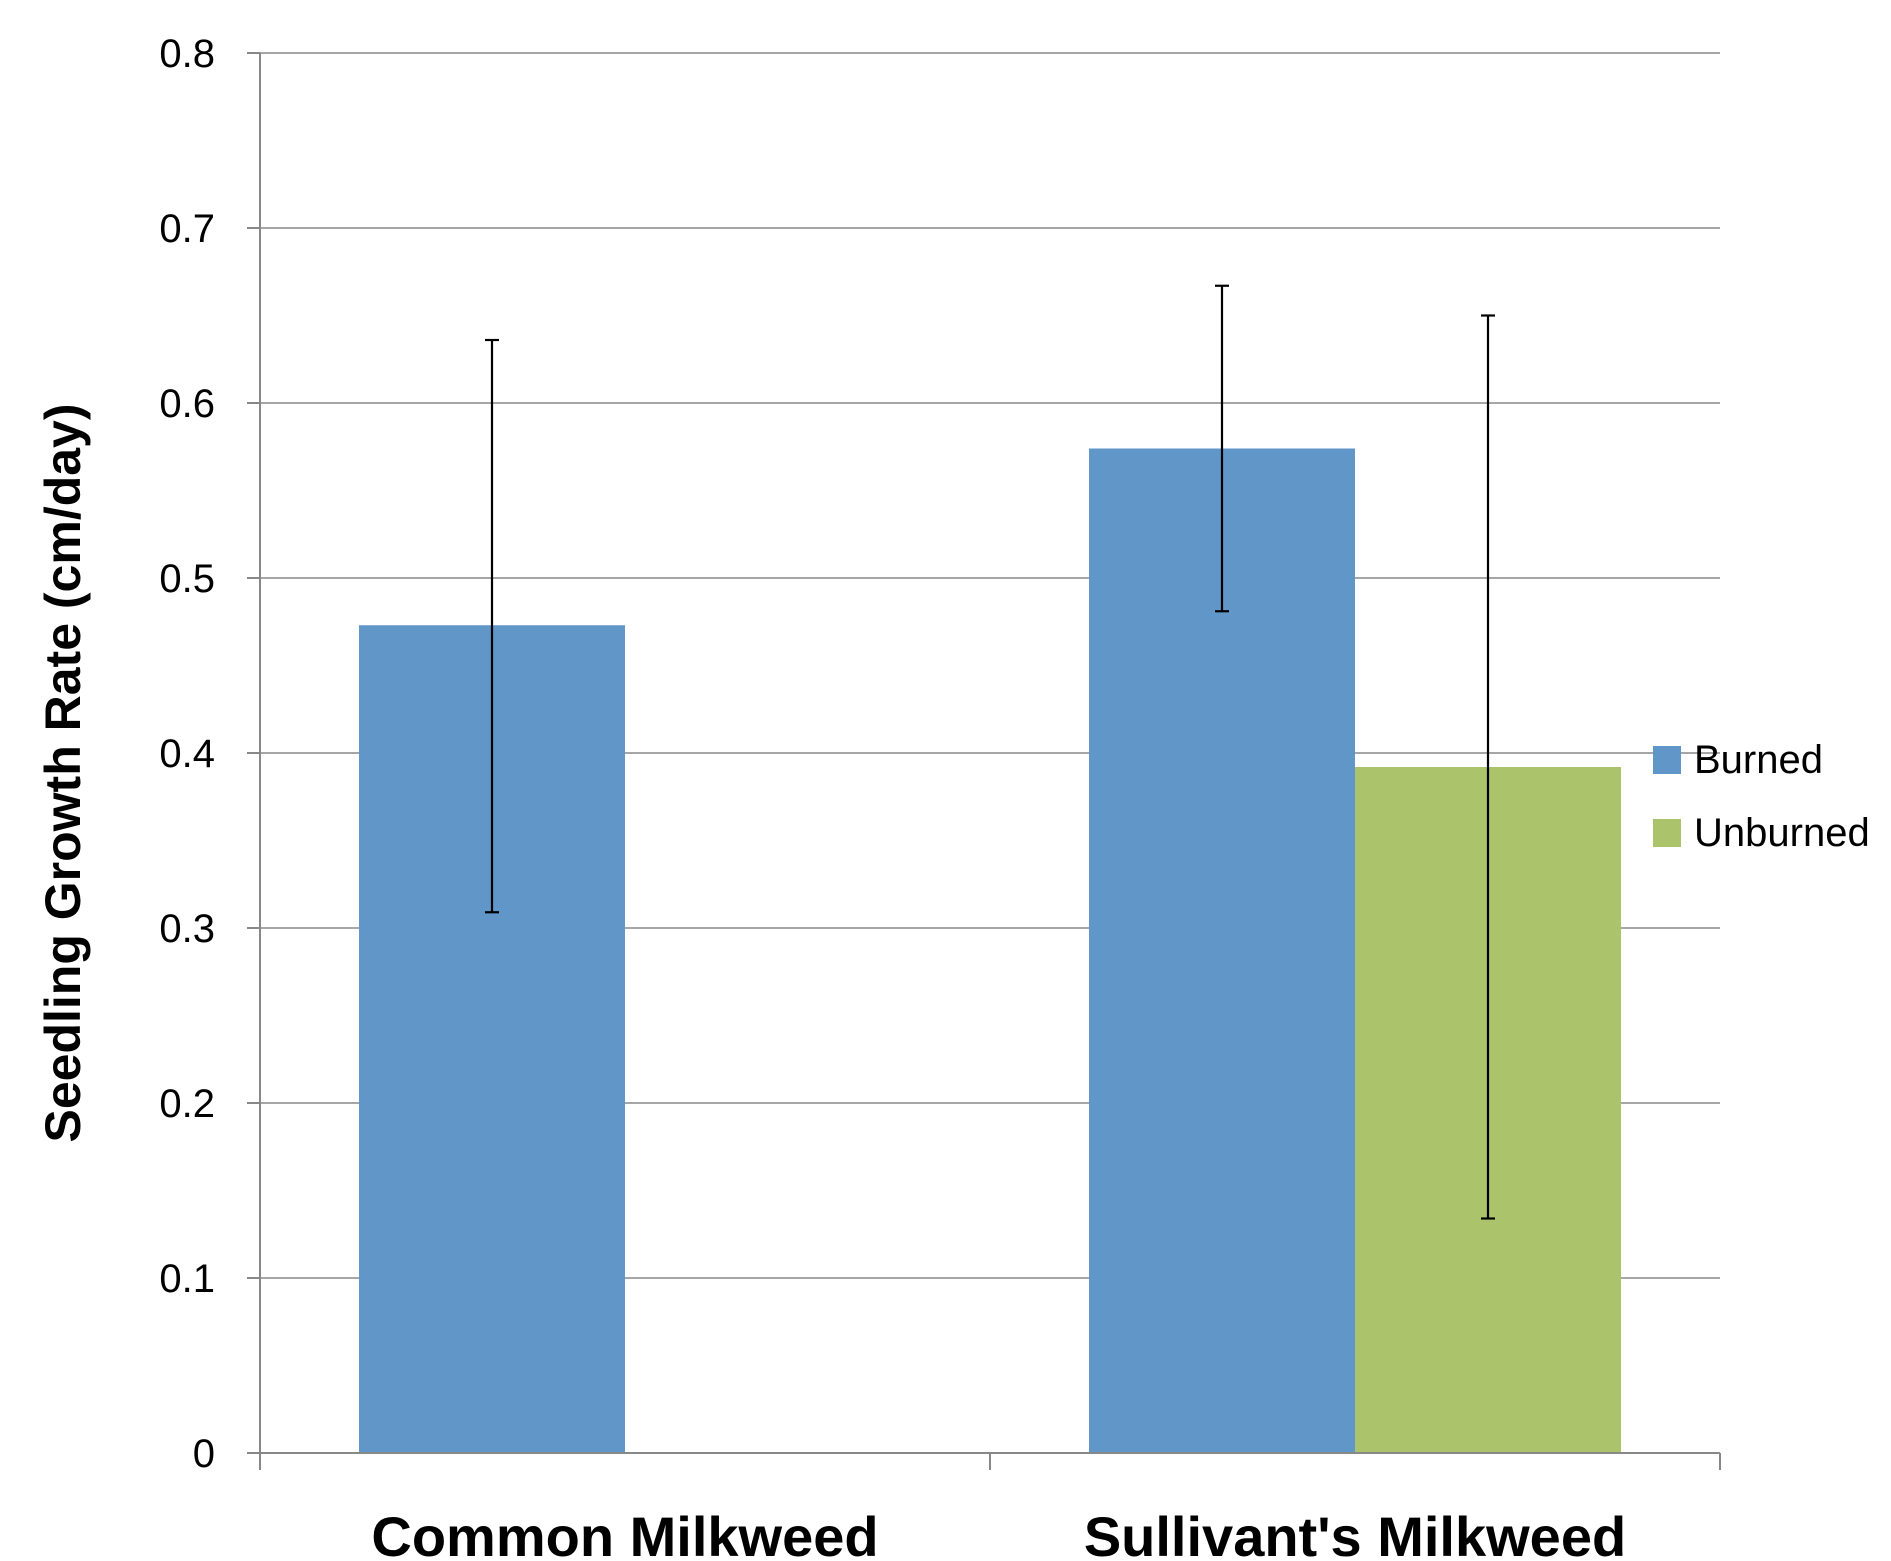  Describe the element at coordinates (63, 772) in the screenshot. I see `y-axis-title: Seedling Growth Rate (cm/day)` at that location.